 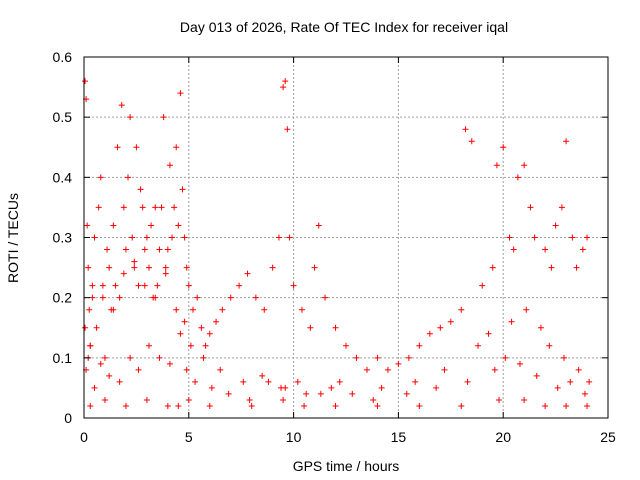 What do you see at coordinates (294, 437) in the screenshot?
I see `x-tick-label: 10` at bounding box center [294, 437].